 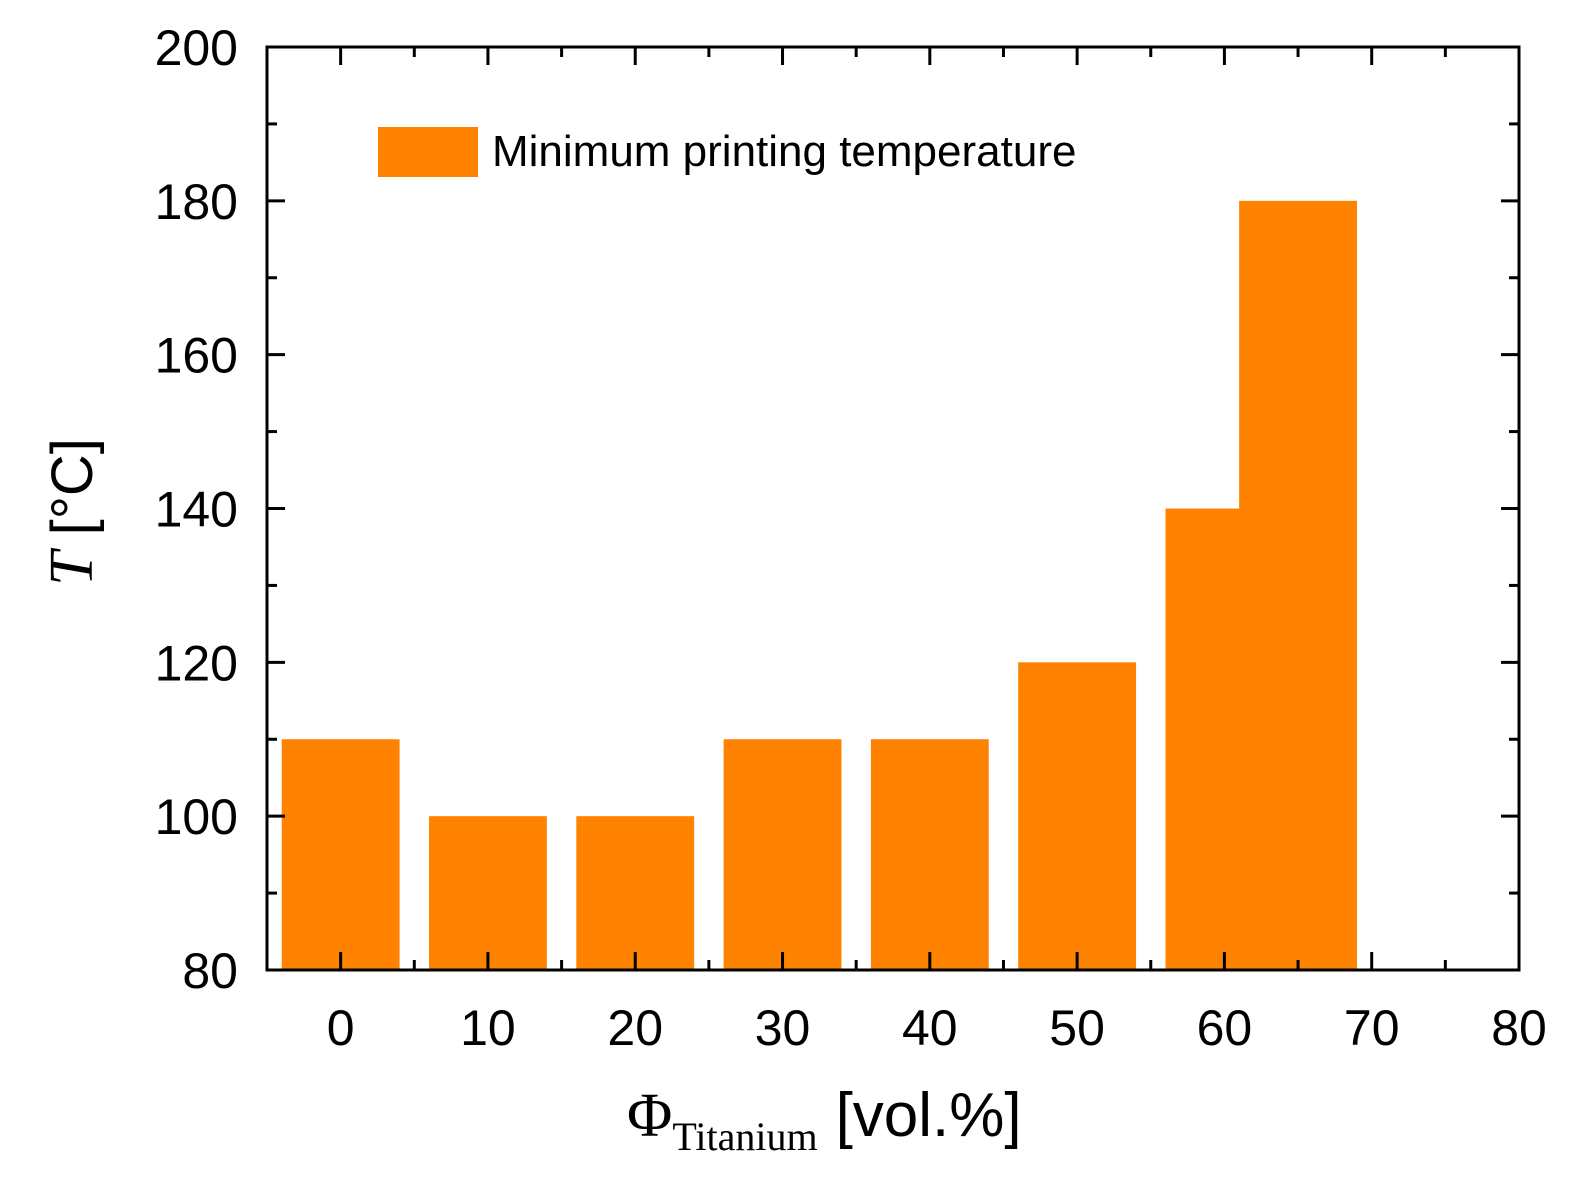 What do you see at coordinates (210, 971) in the screenshot?
I see `y-tick-label-80: 80` at bounding box center [210, 971].